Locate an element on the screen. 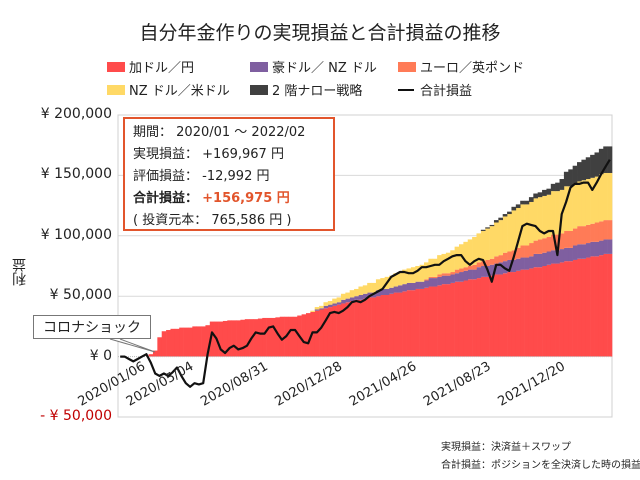  total-value: +156,975 円 is located at coordinates (246, 198).